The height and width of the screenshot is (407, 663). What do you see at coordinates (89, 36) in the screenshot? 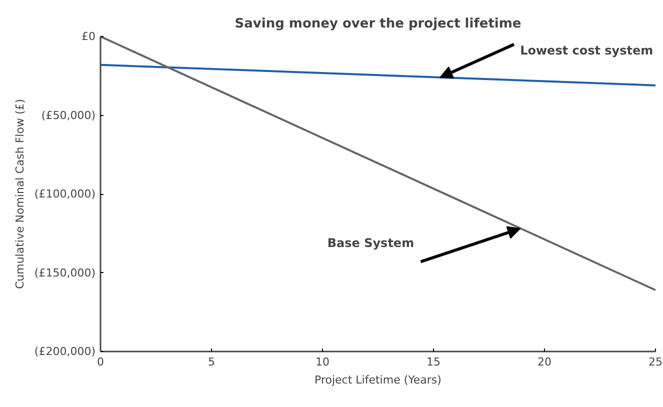
I see `y-tick-label: £0` at bounding box center [89, 36].